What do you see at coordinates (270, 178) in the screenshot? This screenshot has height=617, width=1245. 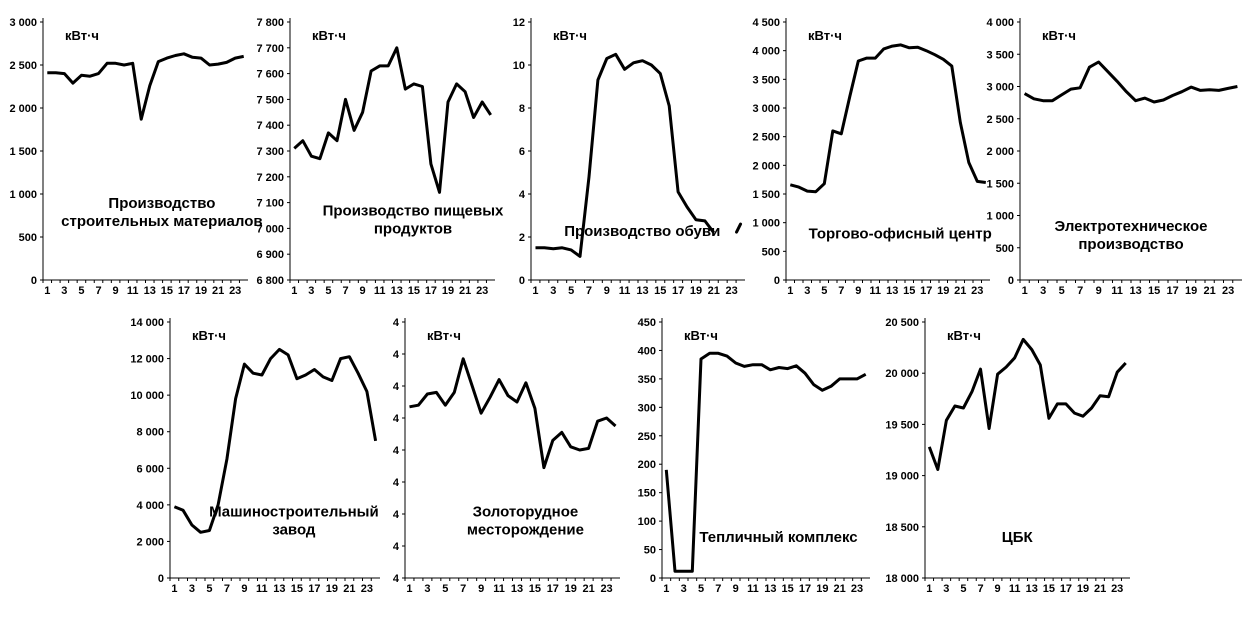 I see `y-tick-label: 7 200` at bounding box center [270, 178].